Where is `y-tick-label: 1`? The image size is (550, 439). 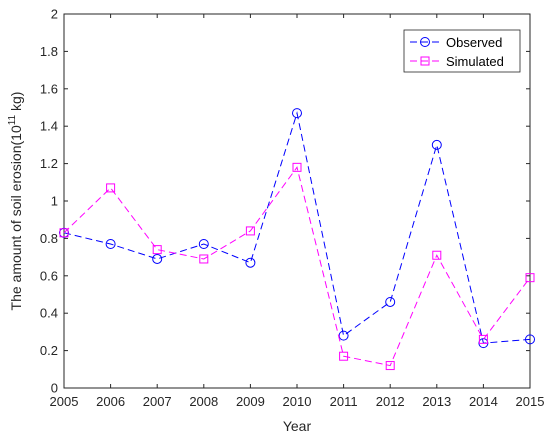 y-tick-label: 1 is located at coordinates (54, 201).